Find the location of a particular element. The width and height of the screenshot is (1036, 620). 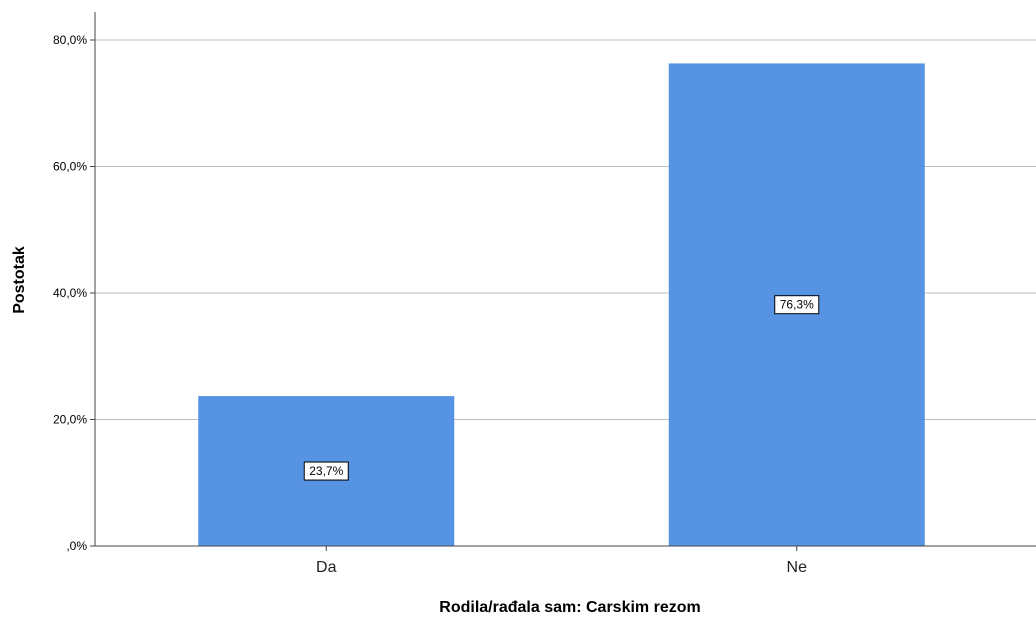

y-tick-labels: ,0% 20,0% 40,0% 60,0% 80,0% is located at coordinates (70, 293).